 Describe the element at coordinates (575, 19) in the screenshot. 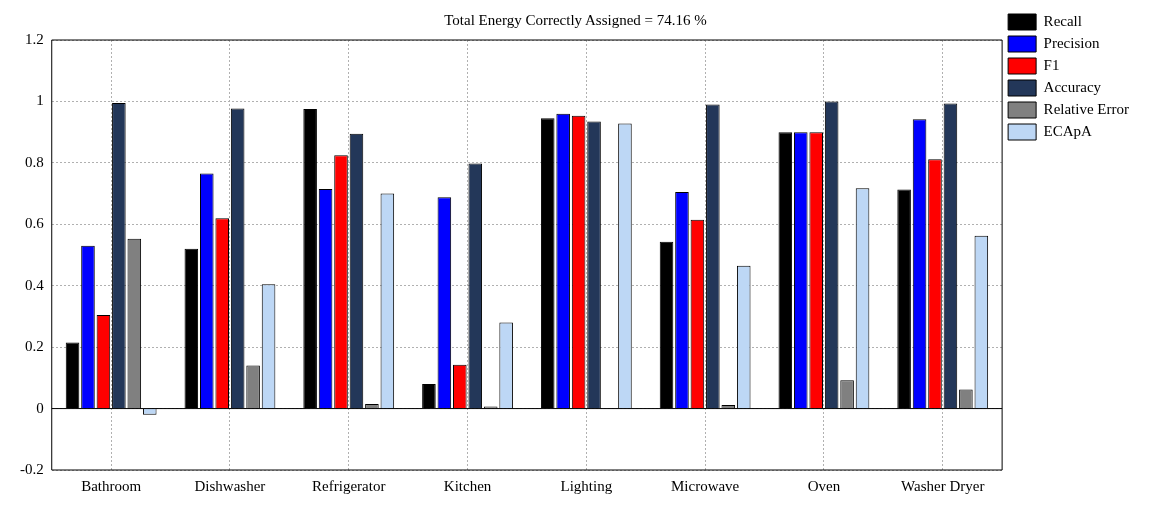

I see `chart-title: Total Energy Correctly Assigned = 74.16 %` at that location.